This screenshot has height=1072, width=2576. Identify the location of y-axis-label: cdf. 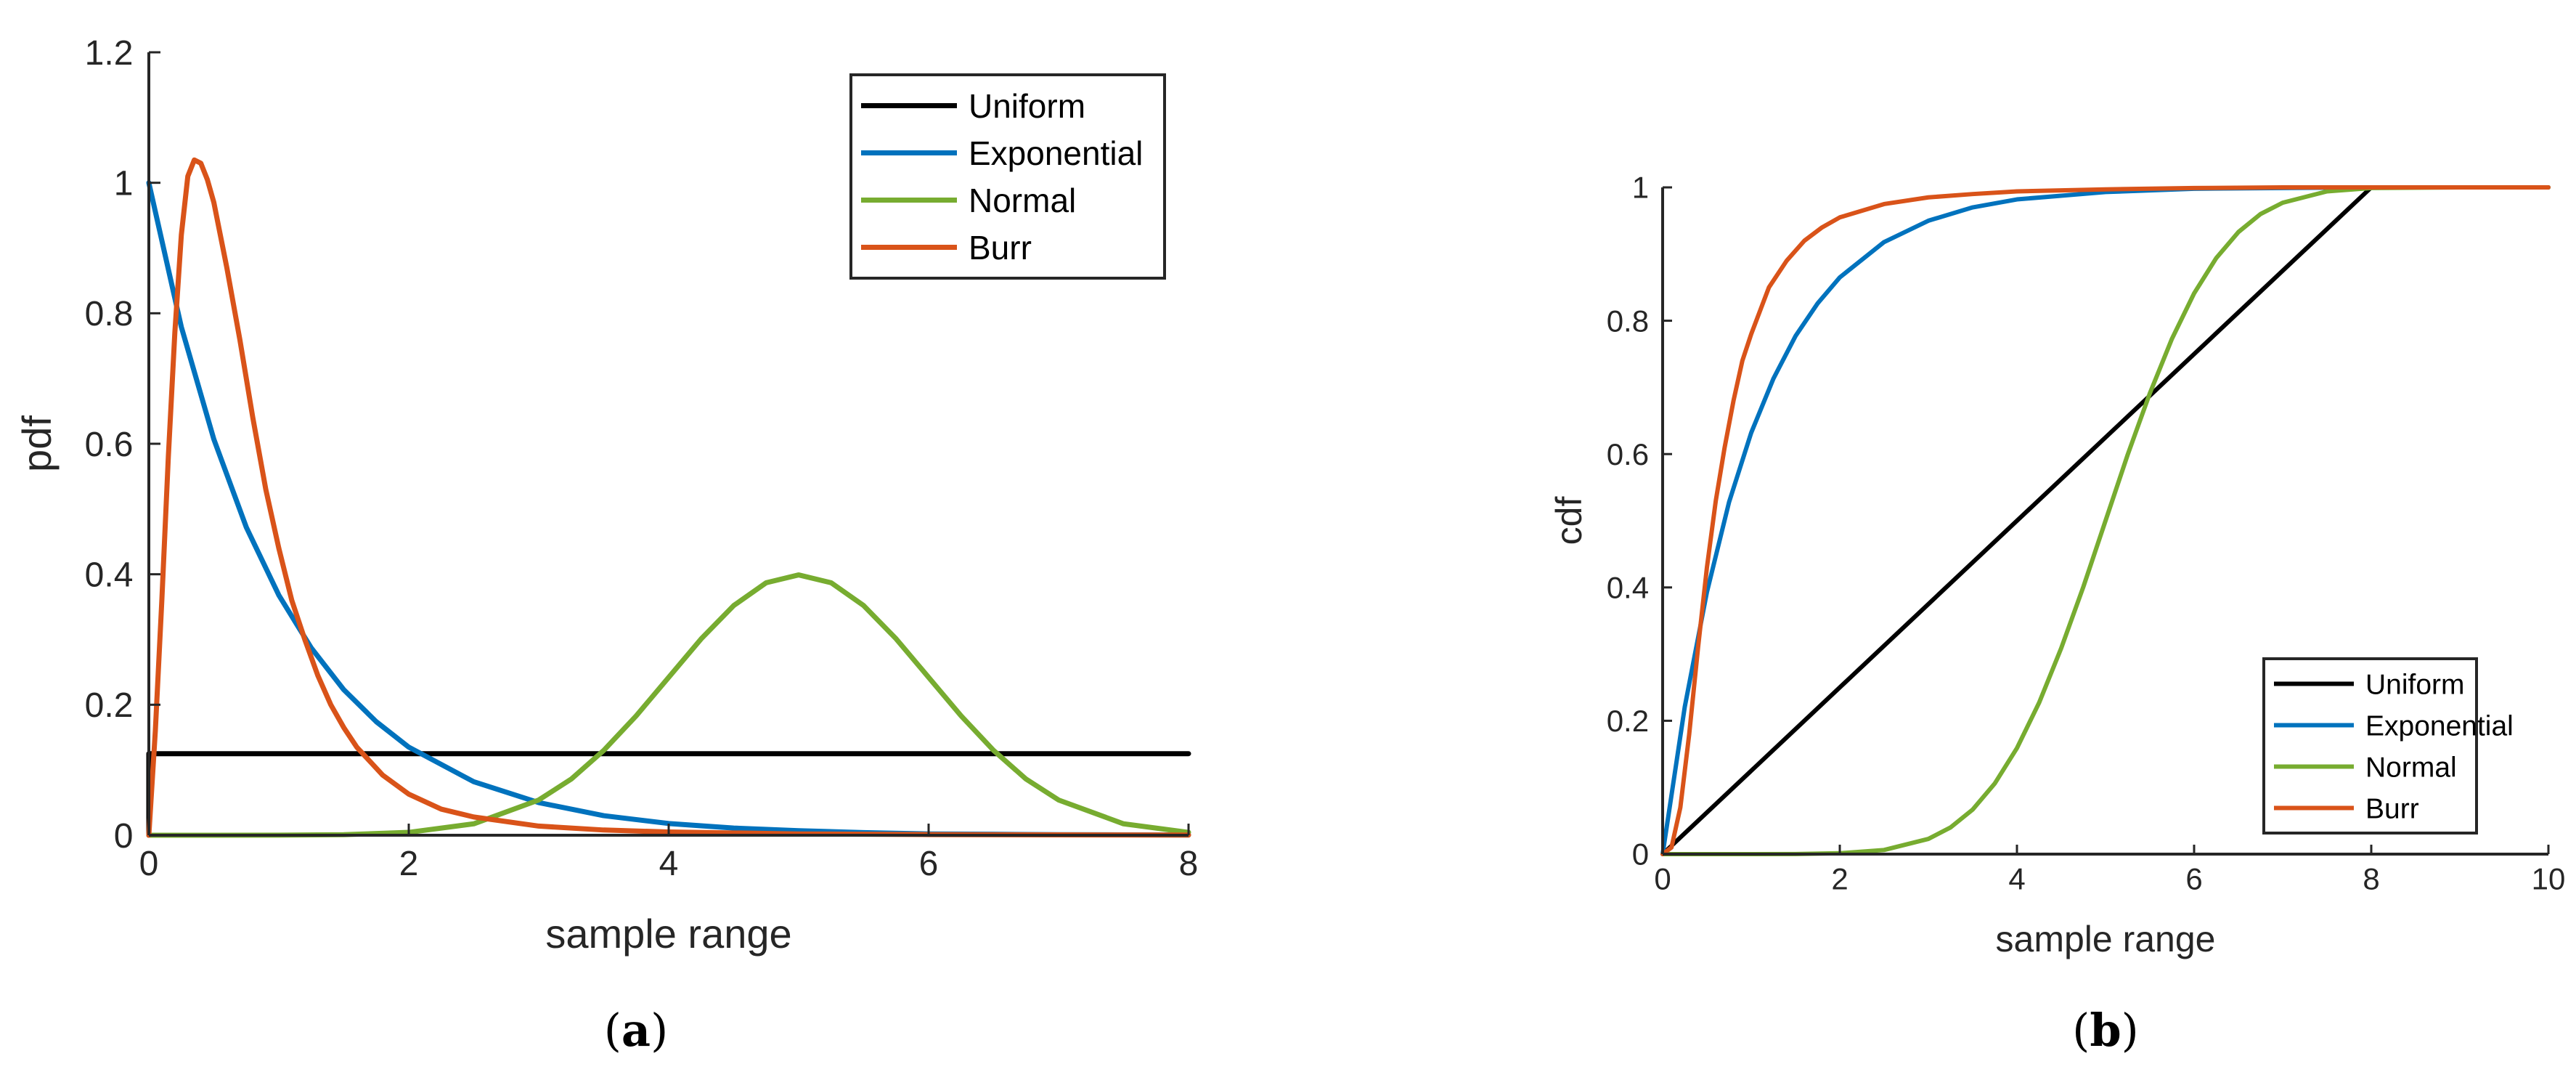
(1569, 521).